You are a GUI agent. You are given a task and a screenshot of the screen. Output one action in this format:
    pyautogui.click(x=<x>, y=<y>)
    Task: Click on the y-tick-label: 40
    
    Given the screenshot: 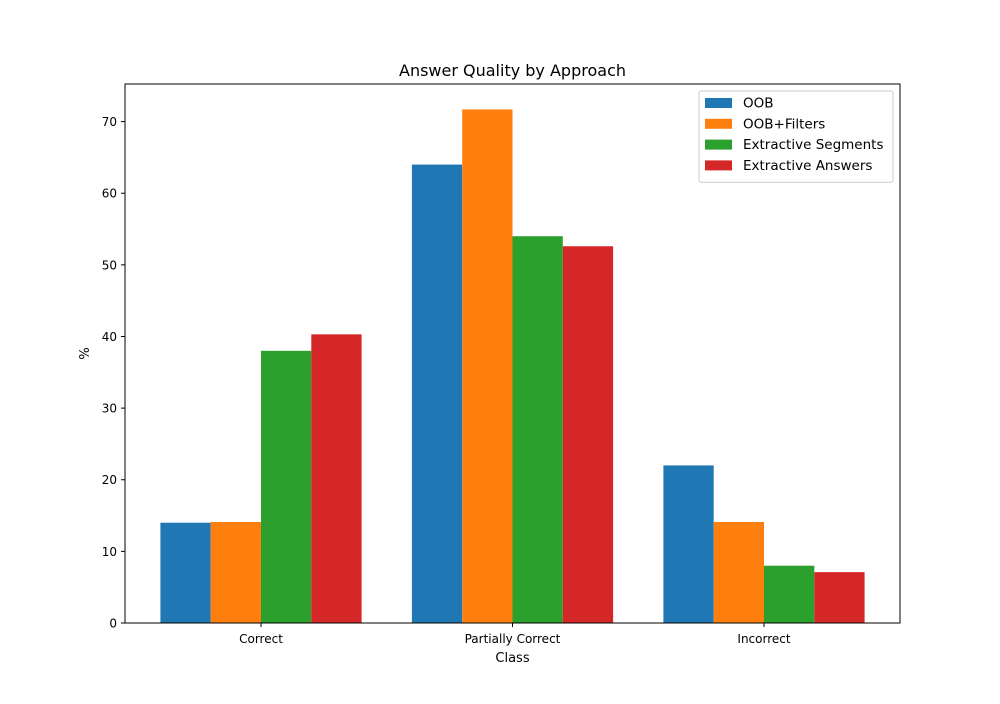 What is the action you would take?
    pyautogui.click(x=109, y=337)
    